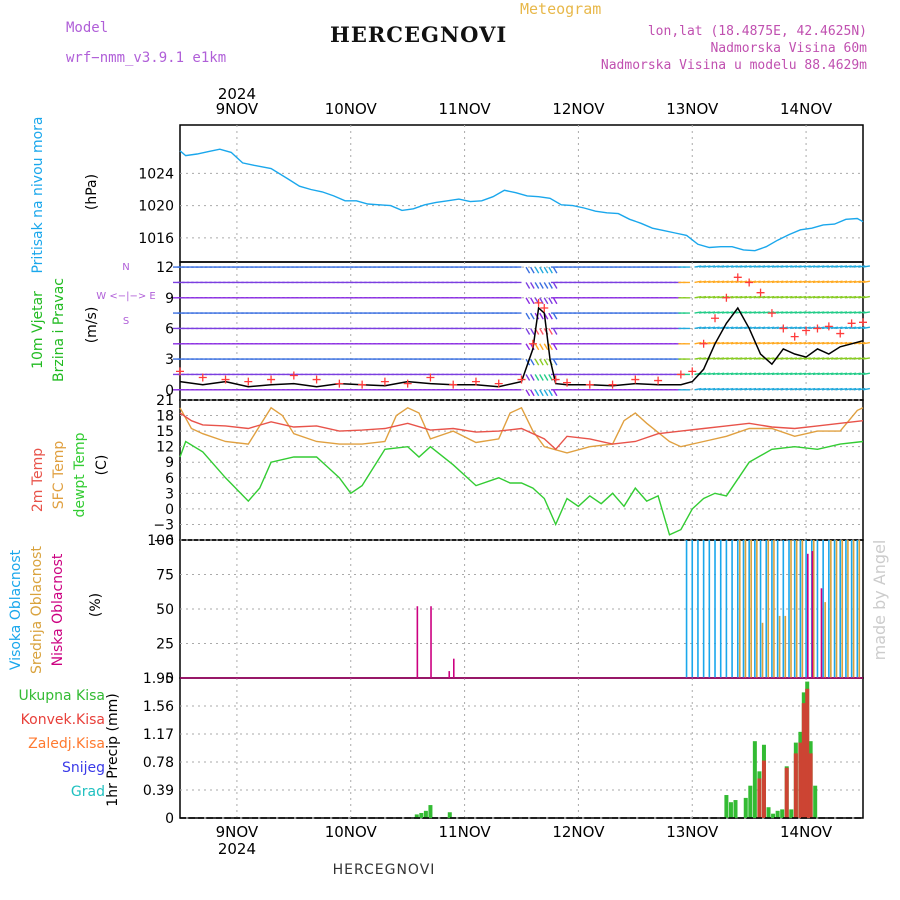 The width and height of the screenshot is (900, 900). Describe the element at coordinates (165, 401) in the screenshot. I see `temperature-ytick-label: 21` at that location.